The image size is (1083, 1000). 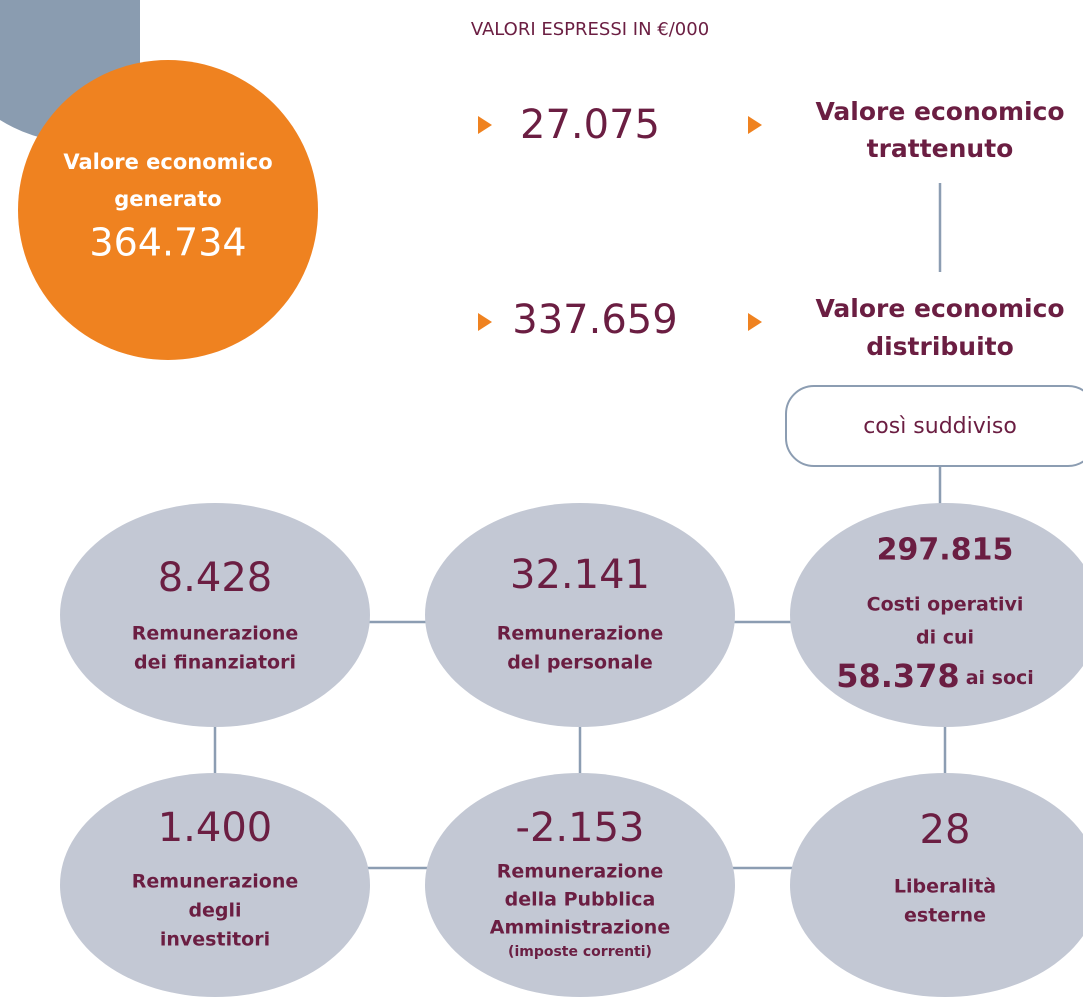 What do you see at coordinates (945, 830) in the screenshot?
I see `item-value: 28` at bounding box center [945, 830].